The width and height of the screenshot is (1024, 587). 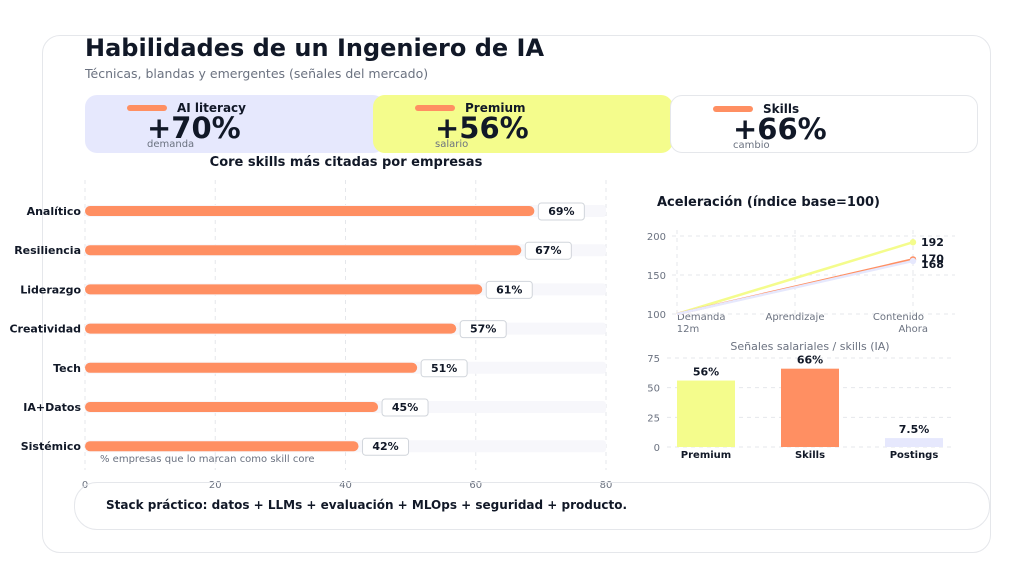 What do you see at coordinates (701, 317) in the screenshot?
I see `x-tick-label: Demanda` at bounding box center [701, 317].